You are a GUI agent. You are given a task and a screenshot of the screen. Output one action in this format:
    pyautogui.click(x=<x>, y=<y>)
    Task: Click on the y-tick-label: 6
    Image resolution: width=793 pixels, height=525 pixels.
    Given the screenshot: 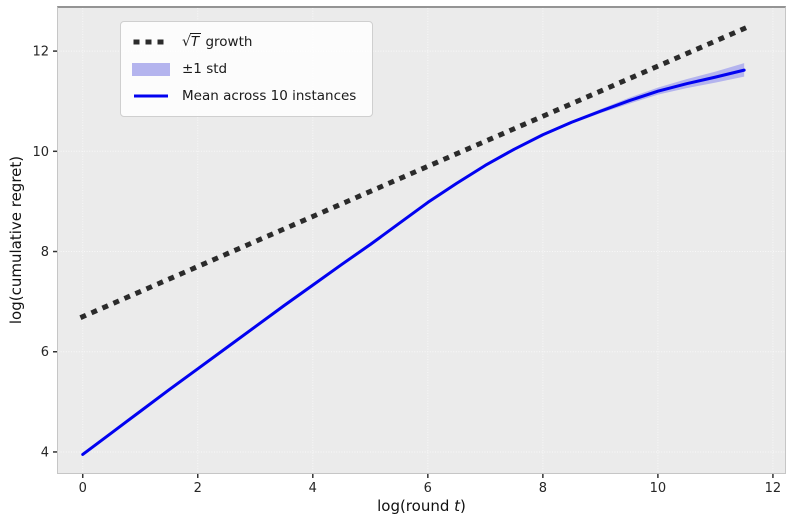 What is the action you would take?
    pyautogui.click(x=45, y=352)
    